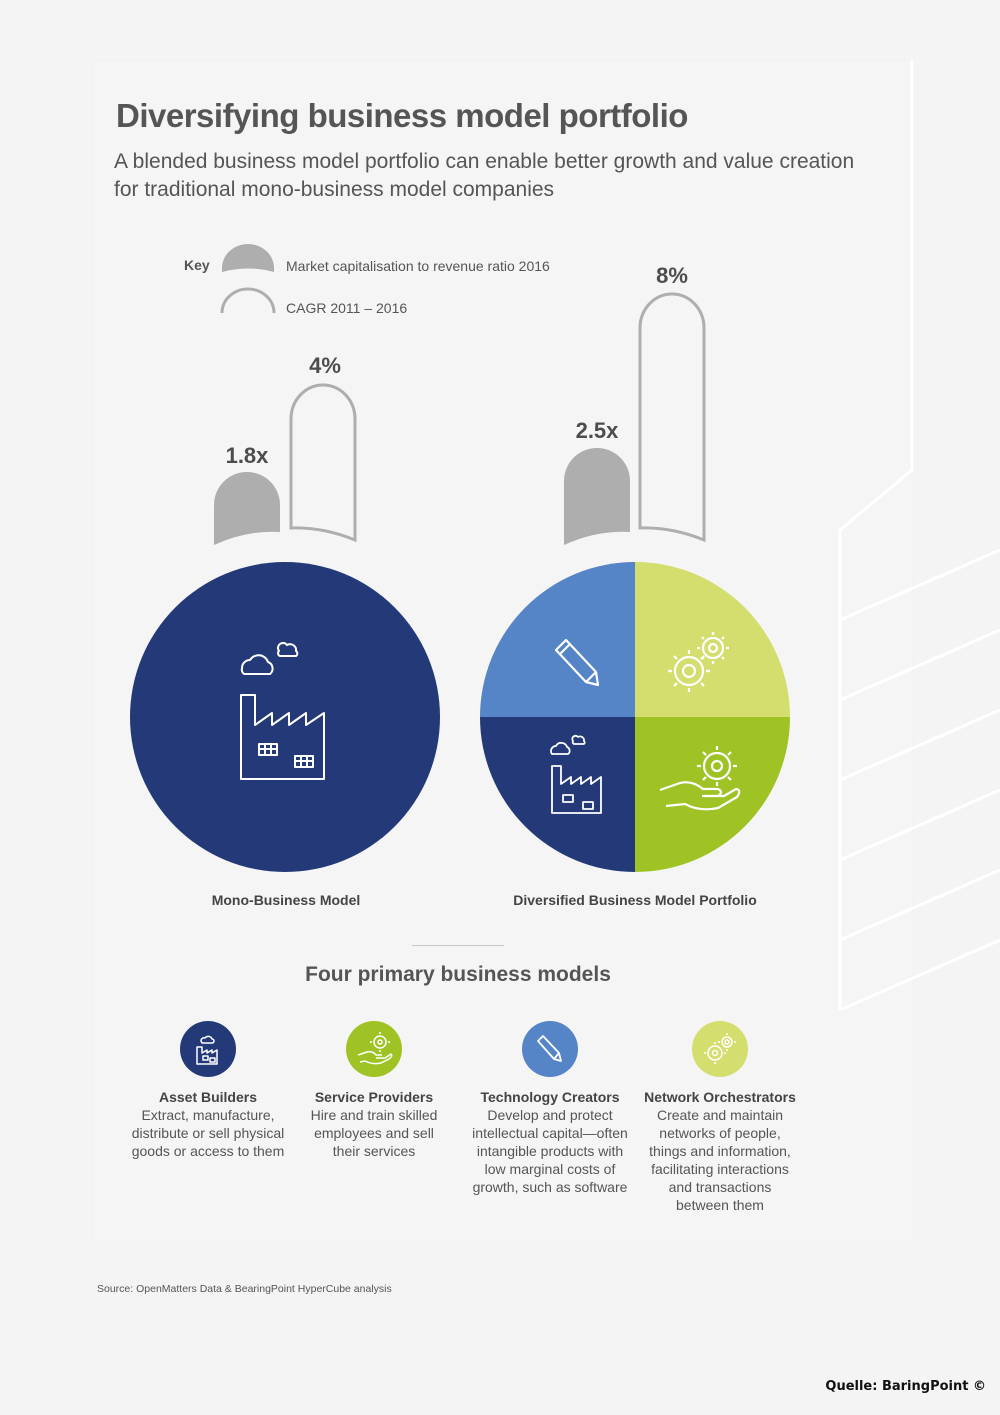 This screenshot has width=1000, height=1415. Describe the element at coordinates (247, 508) in the screenshot. I see `mono-market-cap-bar` at that location.